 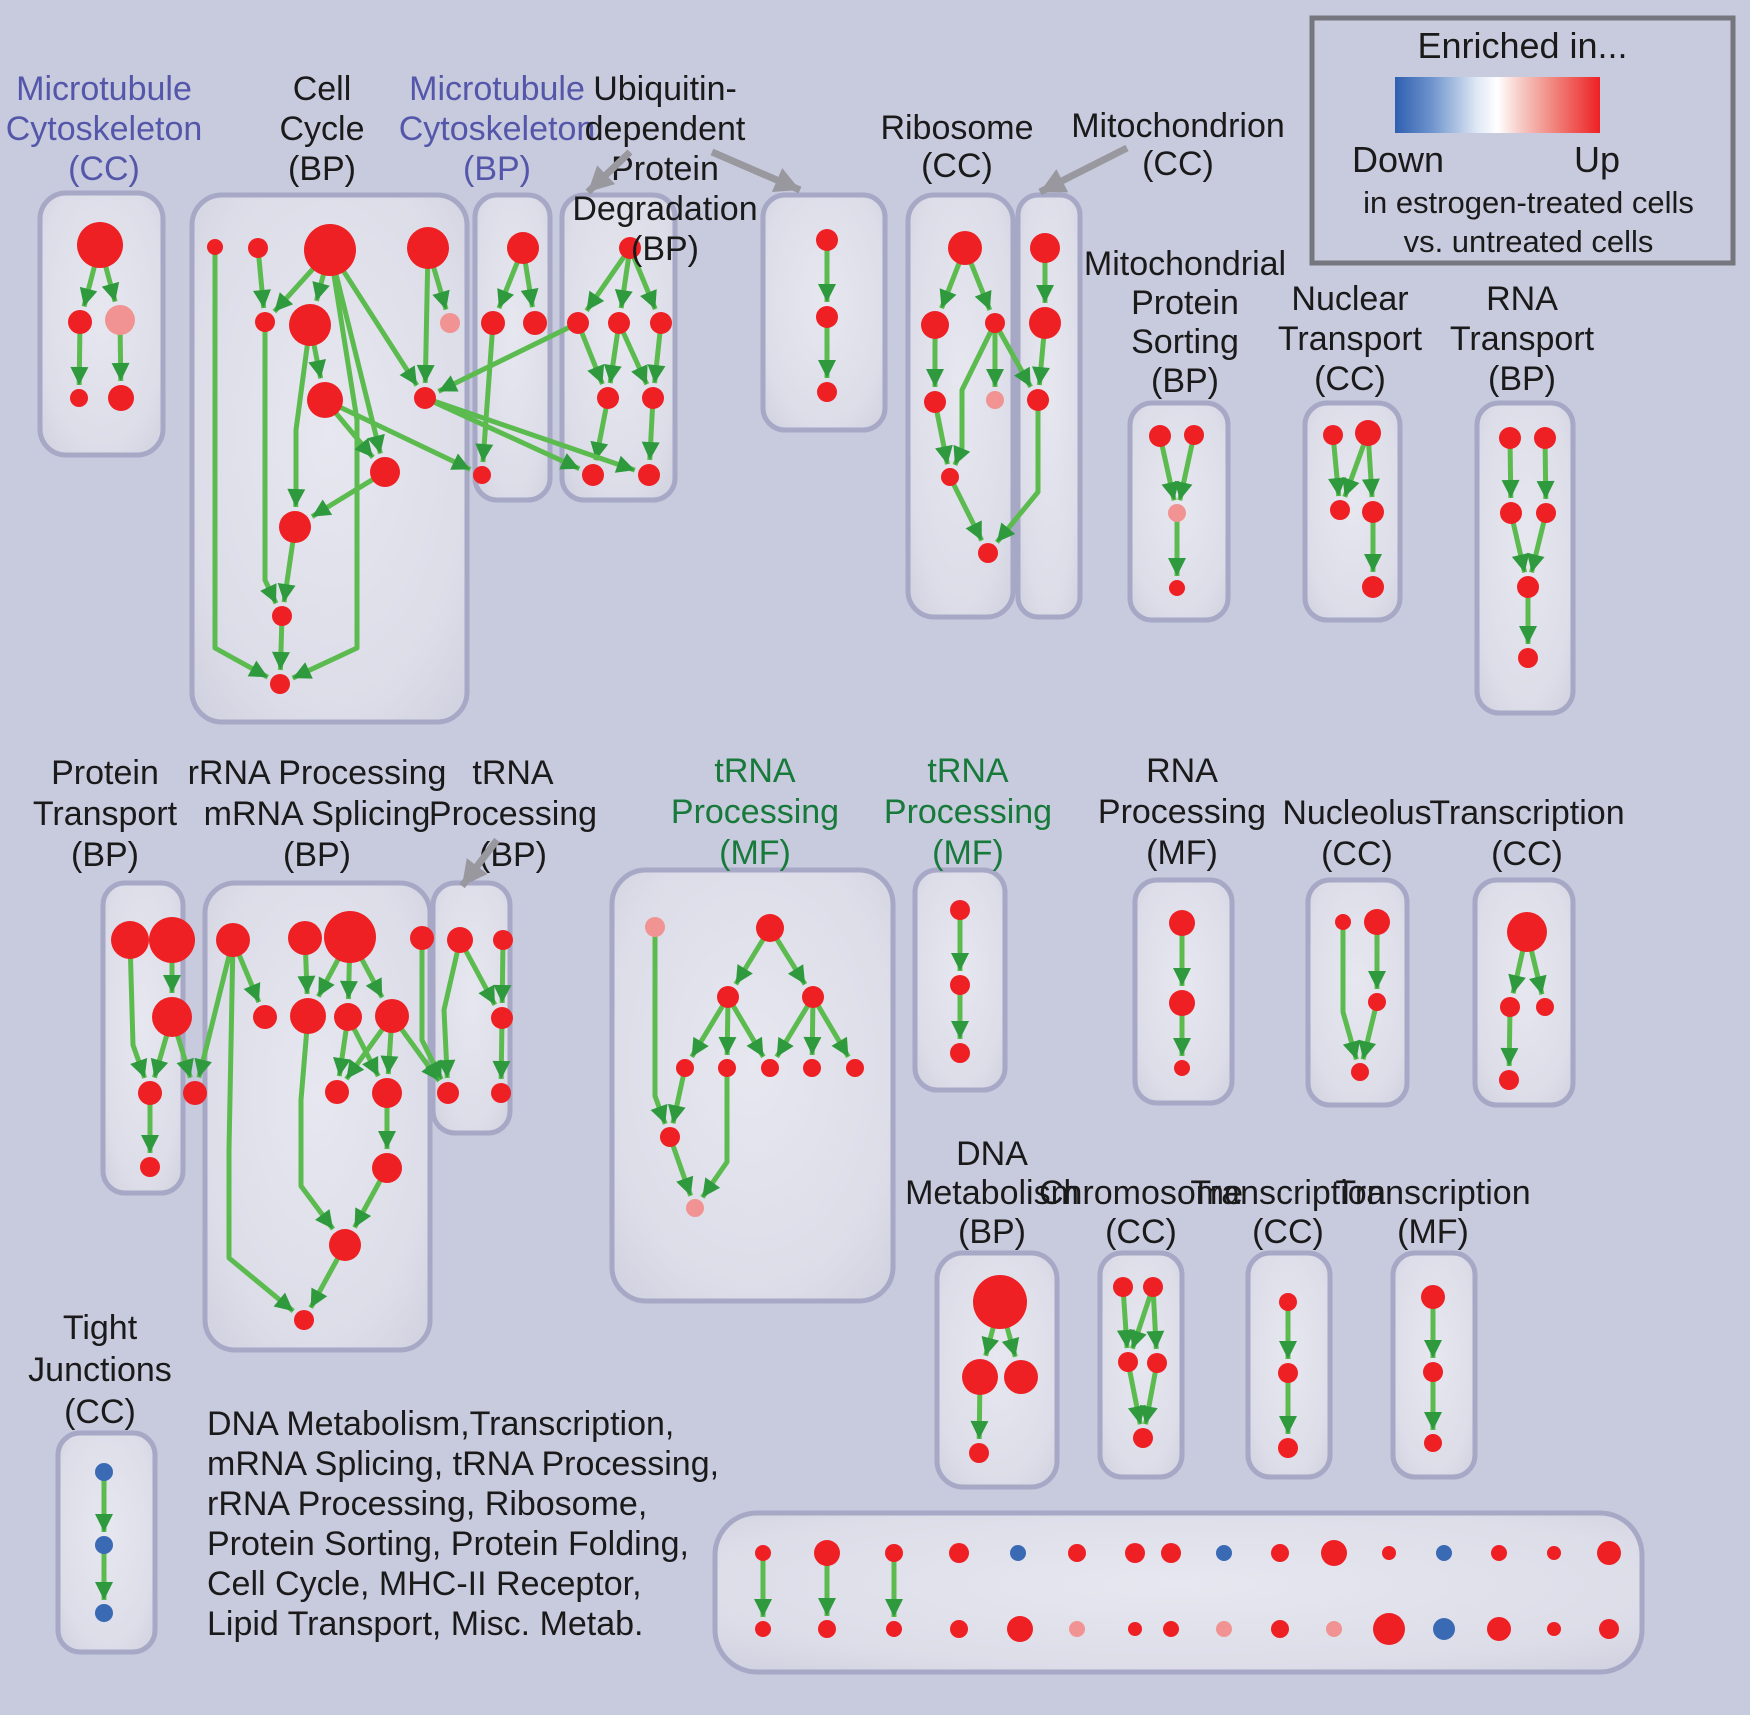 What do you see at coordinates (1377, 1002) in the screenshot?
I see `node-nucleolus-n3` at bounding box center [1377, 1002].